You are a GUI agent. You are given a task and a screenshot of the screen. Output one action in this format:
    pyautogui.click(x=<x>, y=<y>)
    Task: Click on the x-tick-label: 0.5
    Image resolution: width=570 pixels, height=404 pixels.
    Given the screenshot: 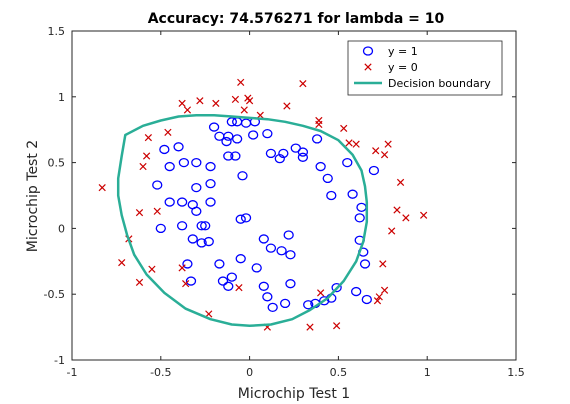 What is the action you would take?
    pyautogui.click(x=339, y=372)
    